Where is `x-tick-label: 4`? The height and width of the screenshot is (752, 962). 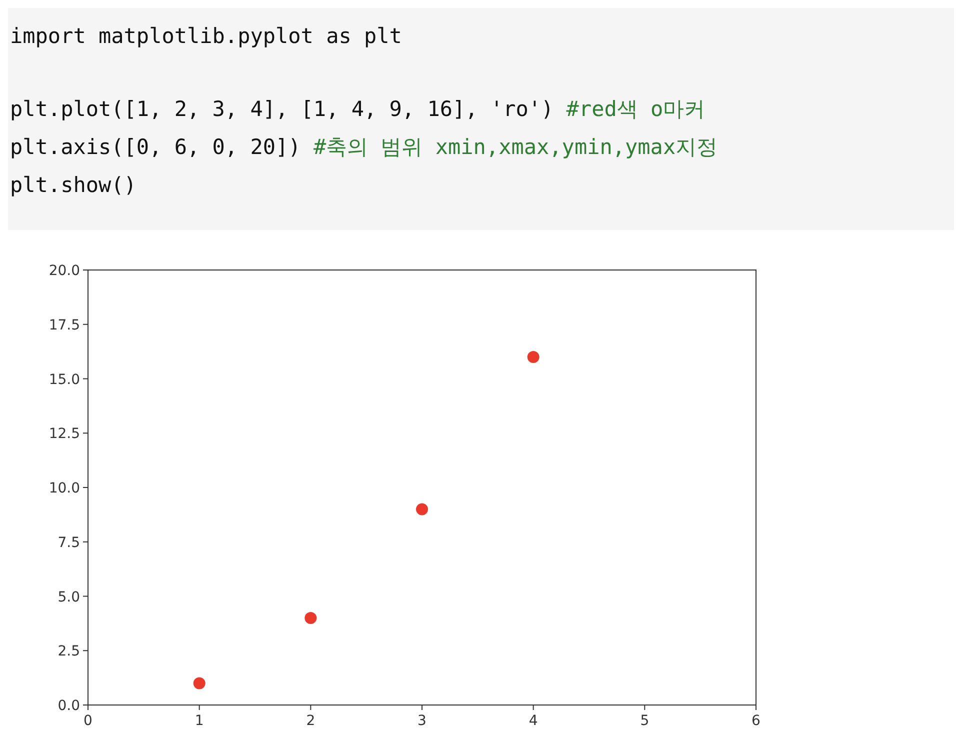
x-tick-label: 4 is located at coordinates (533, 721).